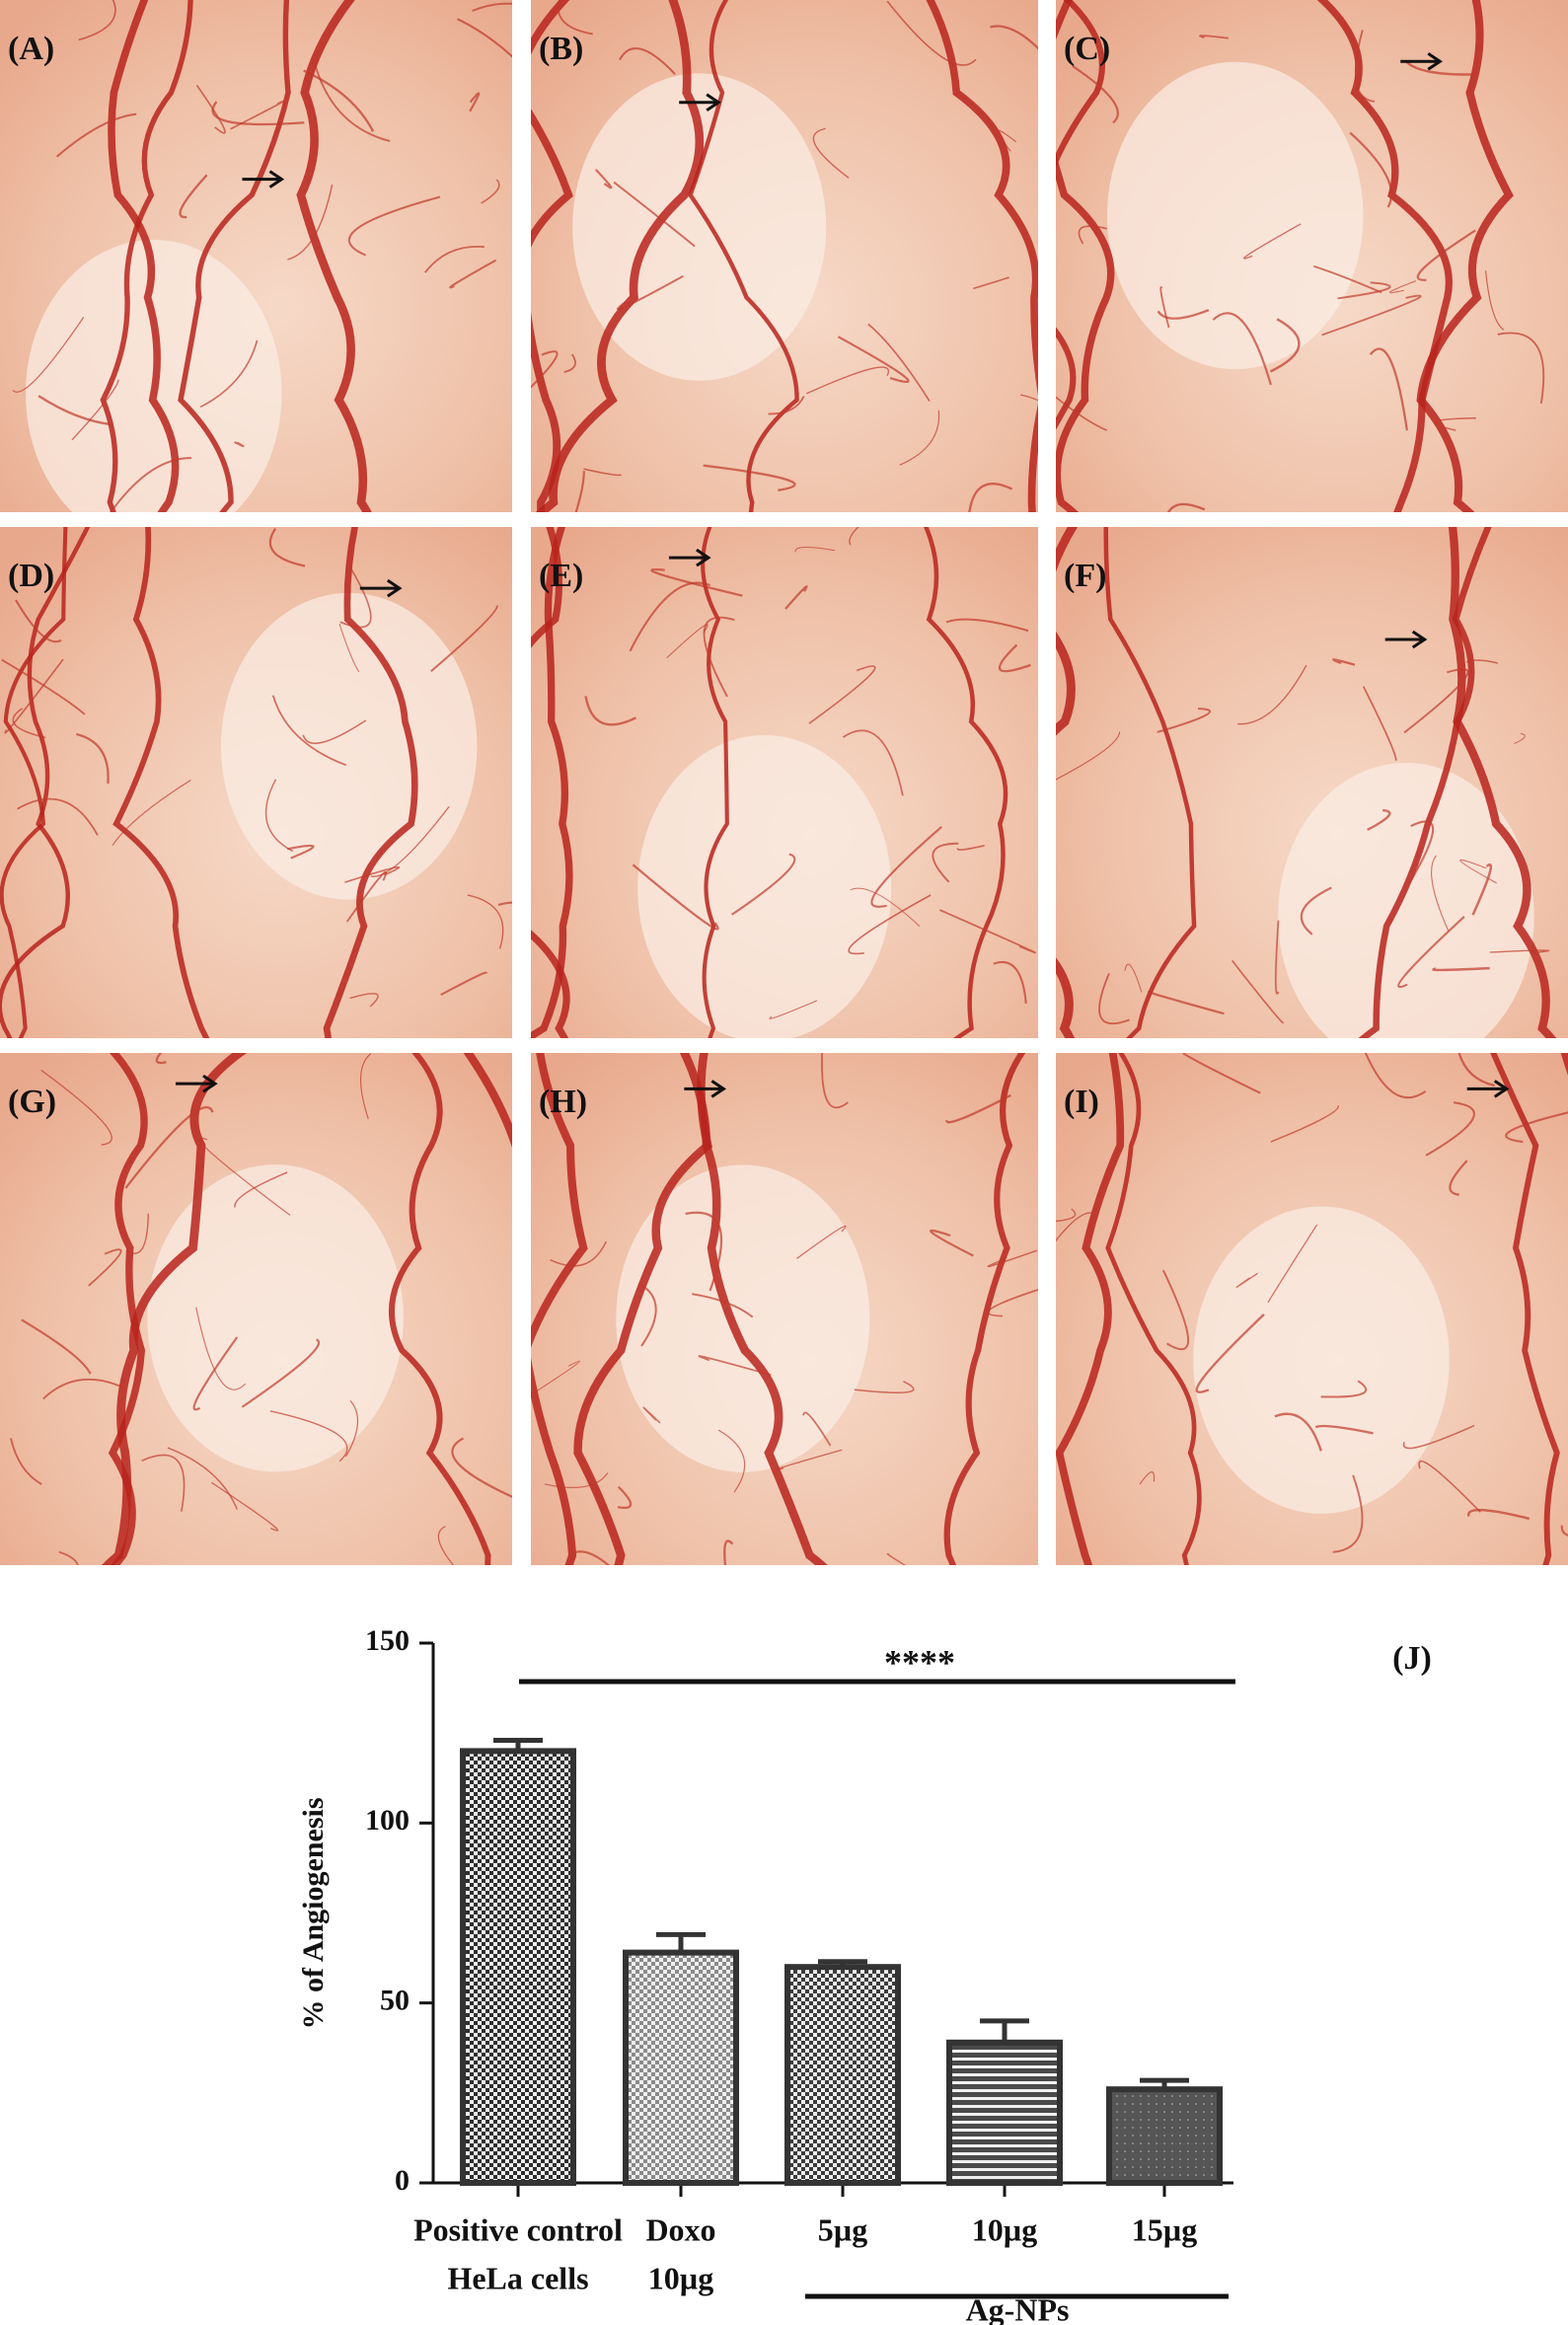 The width and height of the screenshot is (1568, 2325). Describe the element at coordinates (31, 49) in the screenshot. I see `panel-label: (A)` at that location.